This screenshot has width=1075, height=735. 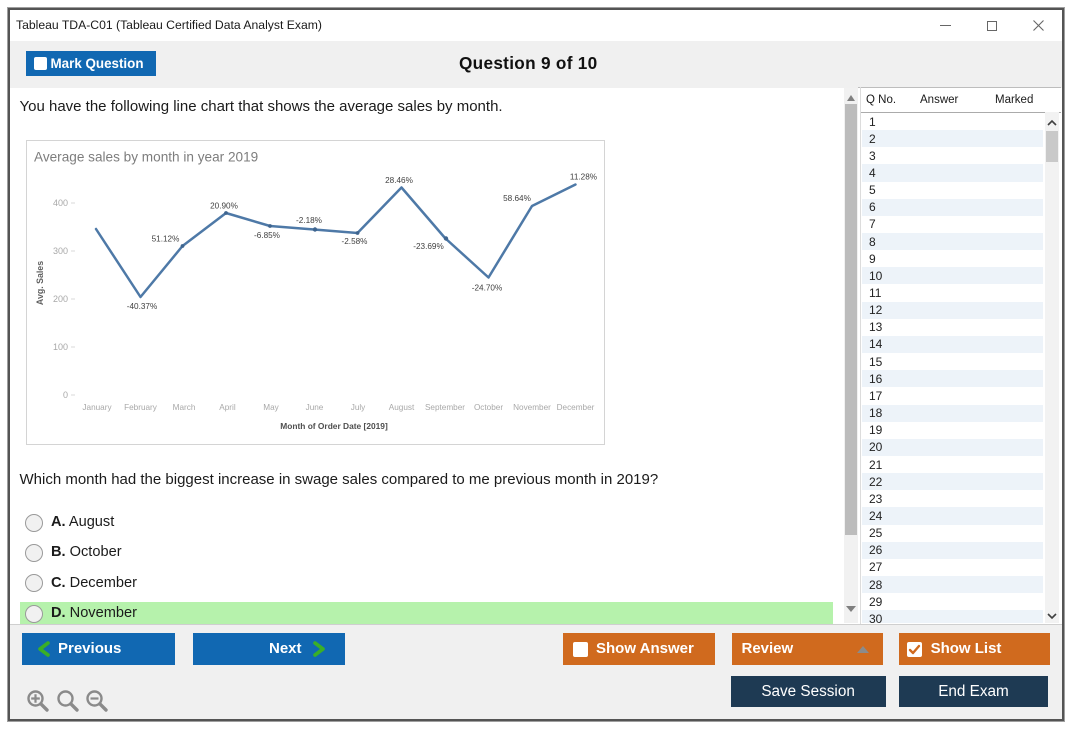 I want to click on svg-text: 58.64%, so click(x=517, y=198).